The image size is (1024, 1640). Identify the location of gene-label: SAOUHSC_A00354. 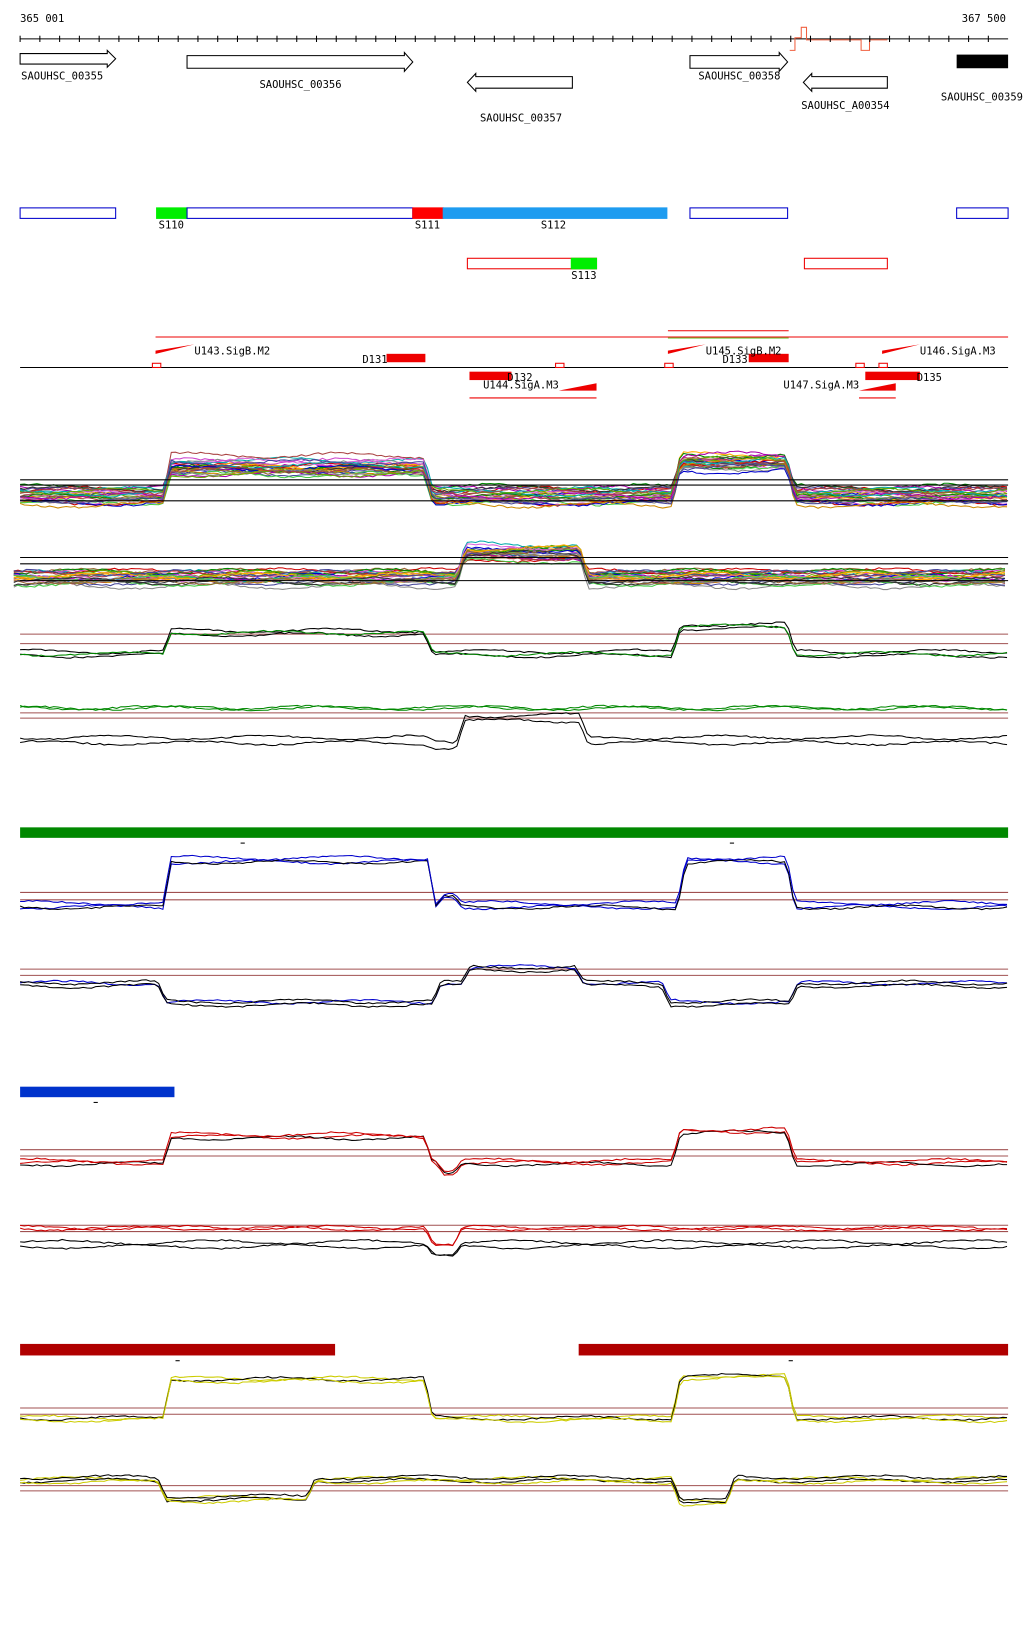
(845, 106).